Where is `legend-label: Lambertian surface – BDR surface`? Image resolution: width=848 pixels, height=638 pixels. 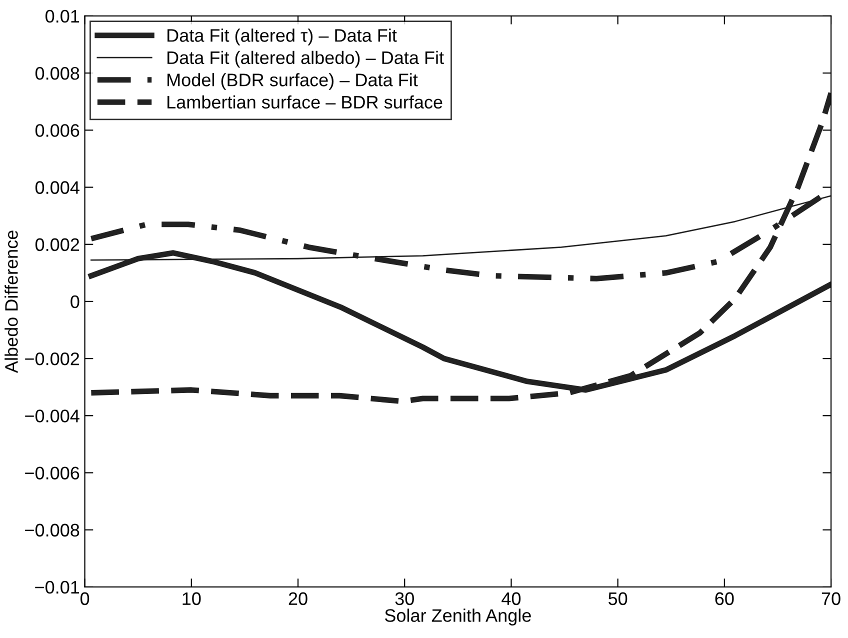 legend-label: Lambertian surface – BDR surface is located at coordinates (305, 102).